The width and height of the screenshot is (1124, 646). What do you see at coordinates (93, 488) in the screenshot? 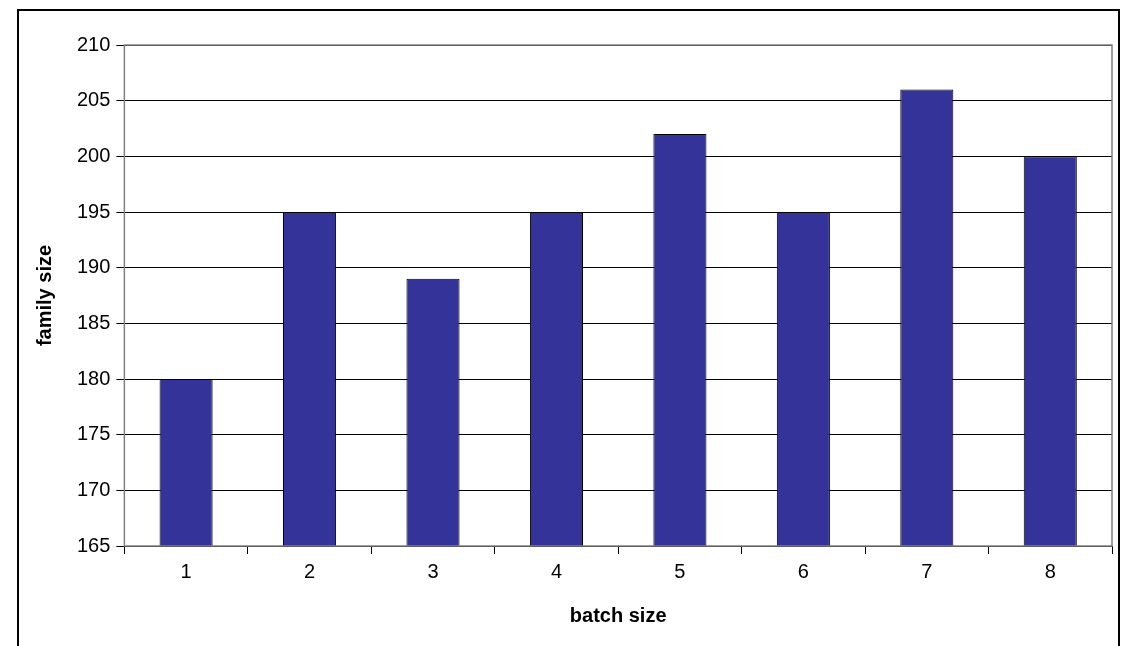
I see `y-tick-label: 170` at bounding box center [93, 488].